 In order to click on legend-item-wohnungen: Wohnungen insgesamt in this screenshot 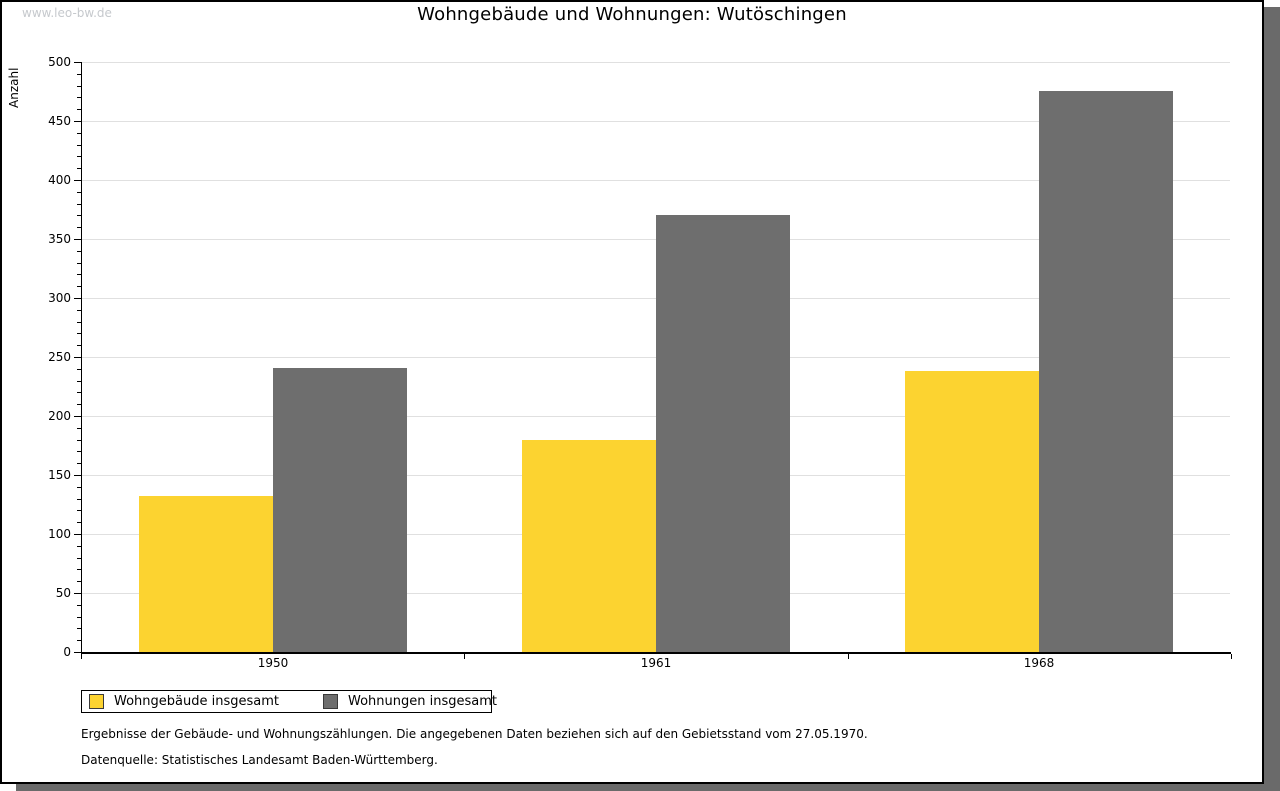, I will do `click(410, 701)`.